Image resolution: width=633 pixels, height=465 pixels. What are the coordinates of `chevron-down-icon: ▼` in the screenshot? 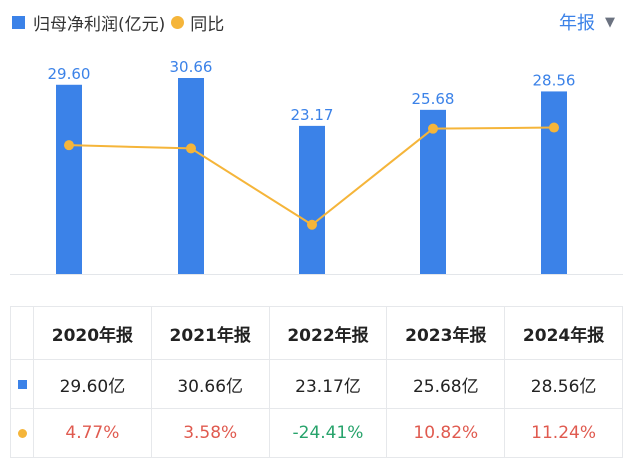 It's located at (610, 22).